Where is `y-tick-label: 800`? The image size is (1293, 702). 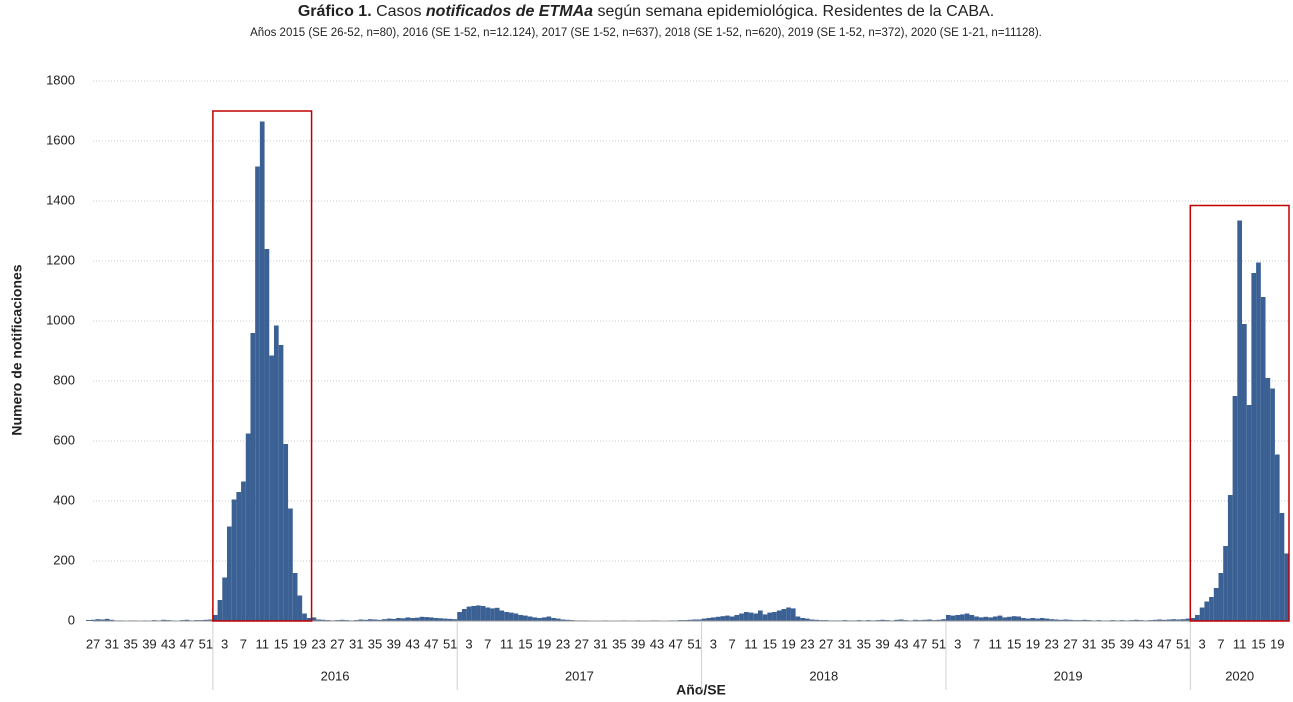
y-tick-label: 800 is located at coordinates (64, 379).